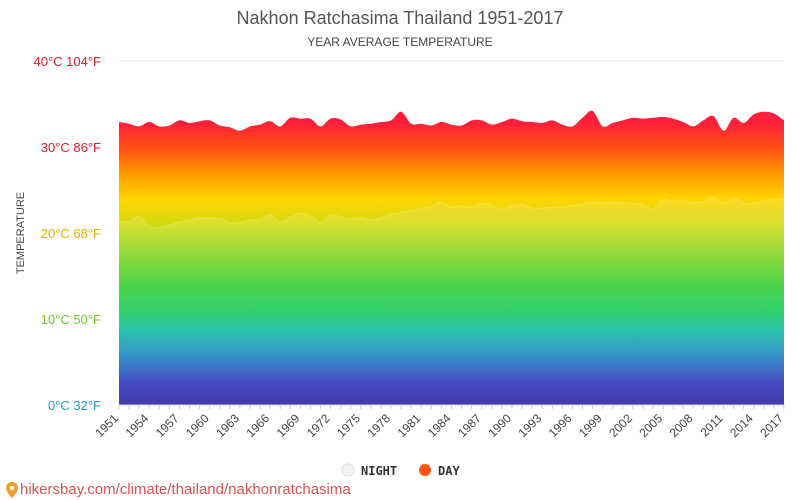 The width and height of the screenshot is (800, 500). I want to click on x-tick-label-9: 1978, so click(378, 425).